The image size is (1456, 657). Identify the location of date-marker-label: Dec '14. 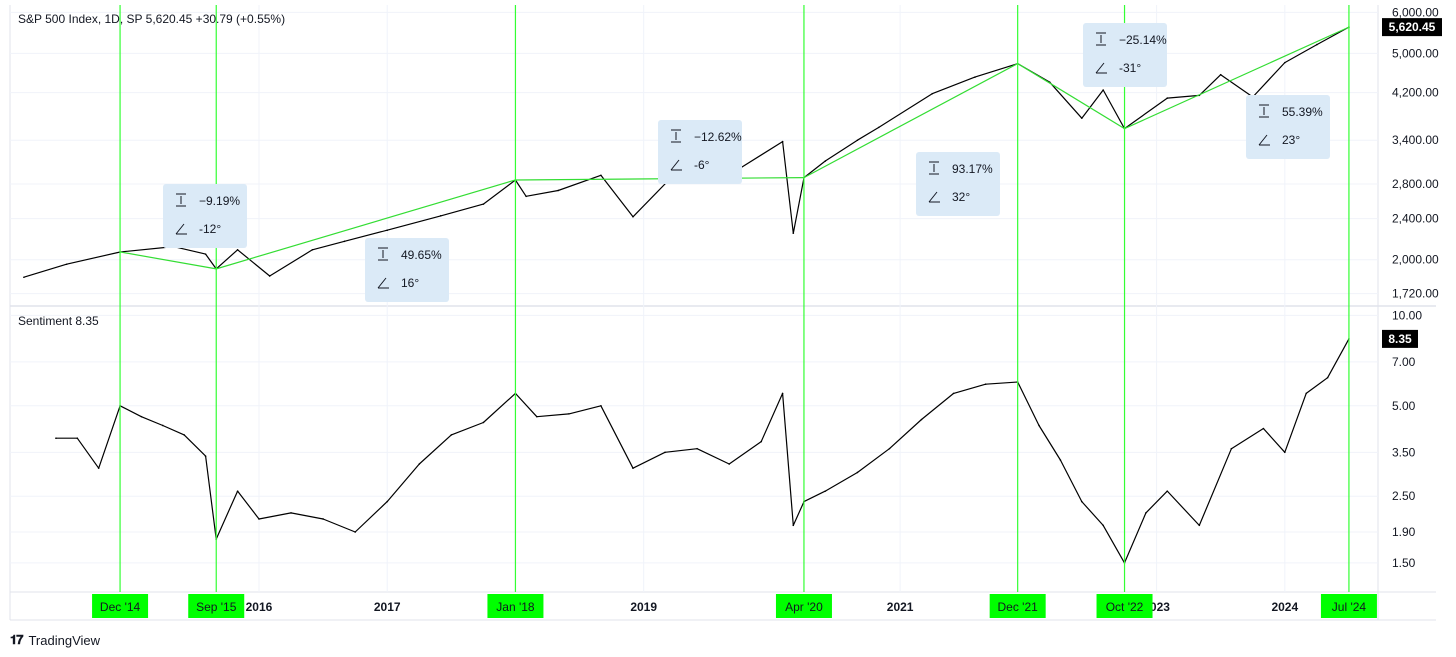
(120, 607).